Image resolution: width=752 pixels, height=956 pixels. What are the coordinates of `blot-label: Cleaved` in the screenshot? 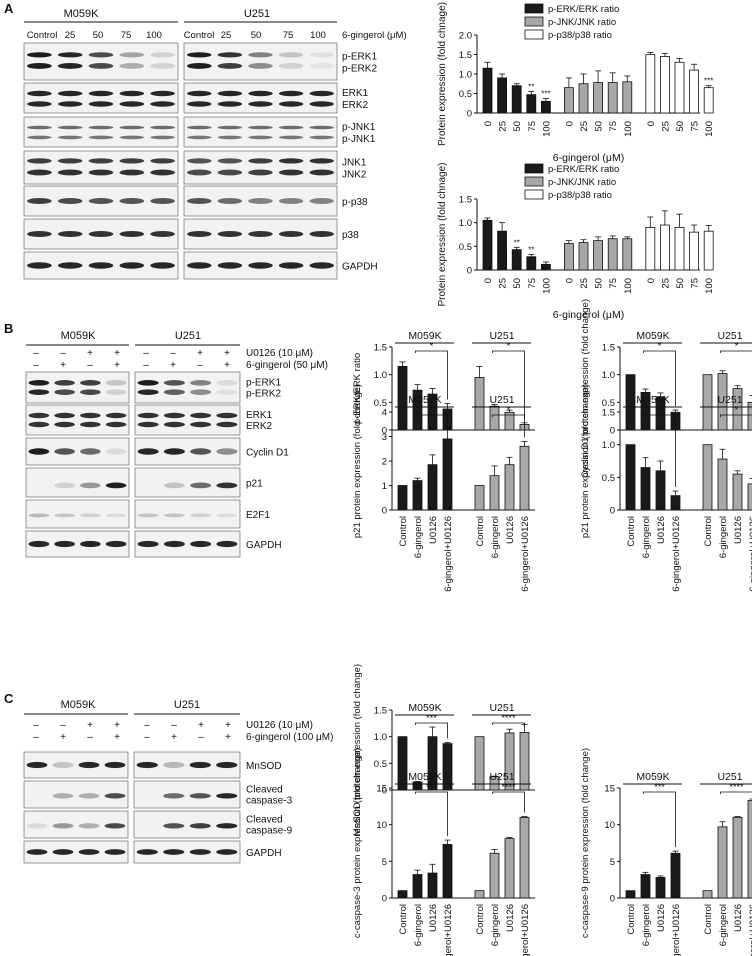 It's located at (264, 790).